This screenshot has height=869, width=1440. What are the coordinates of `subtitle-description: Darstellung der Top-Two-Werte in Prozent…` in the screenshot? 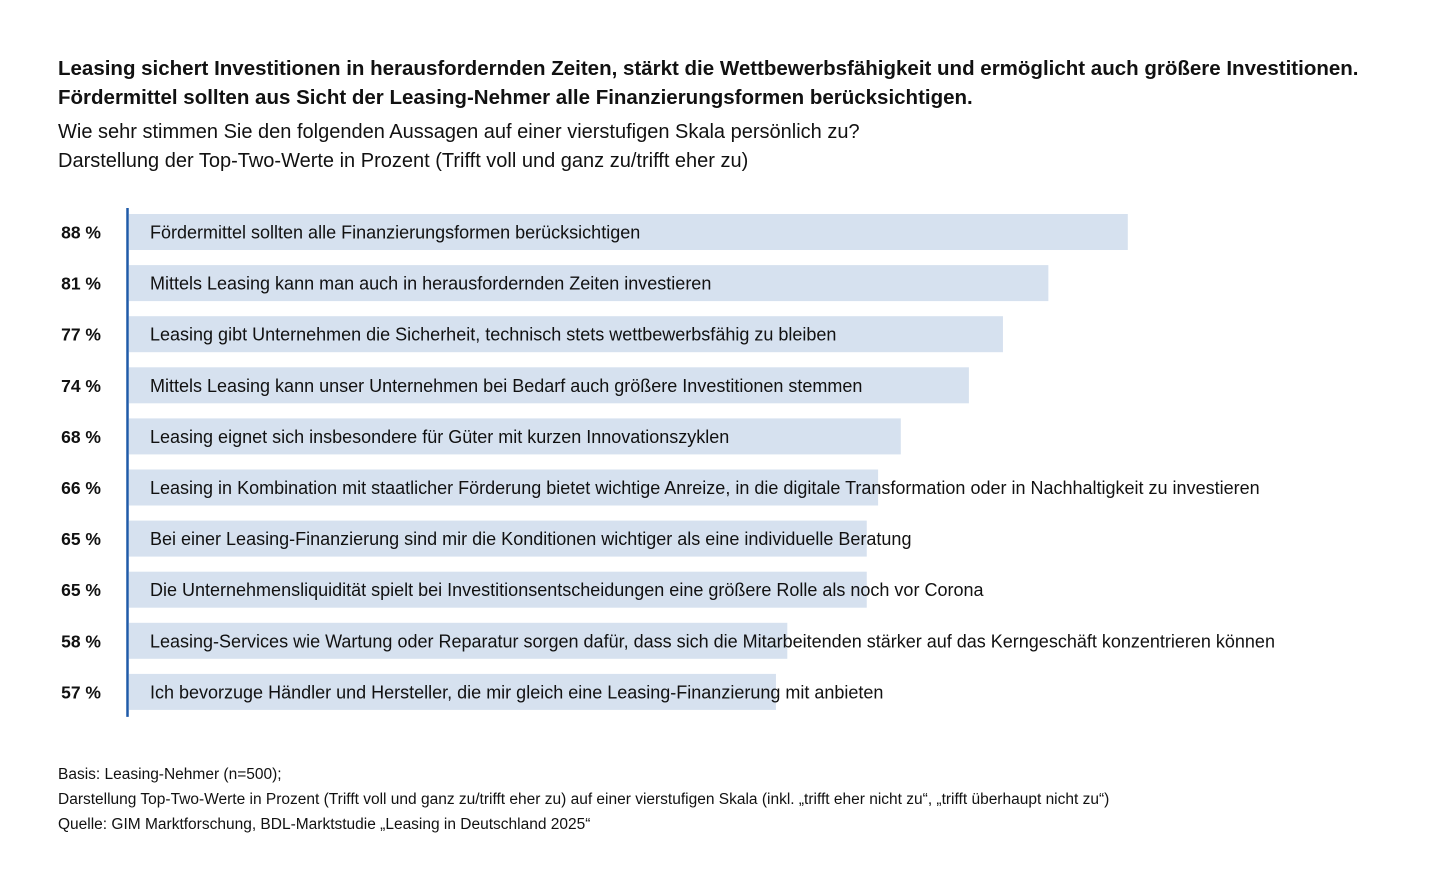 It's located at (403, 161).